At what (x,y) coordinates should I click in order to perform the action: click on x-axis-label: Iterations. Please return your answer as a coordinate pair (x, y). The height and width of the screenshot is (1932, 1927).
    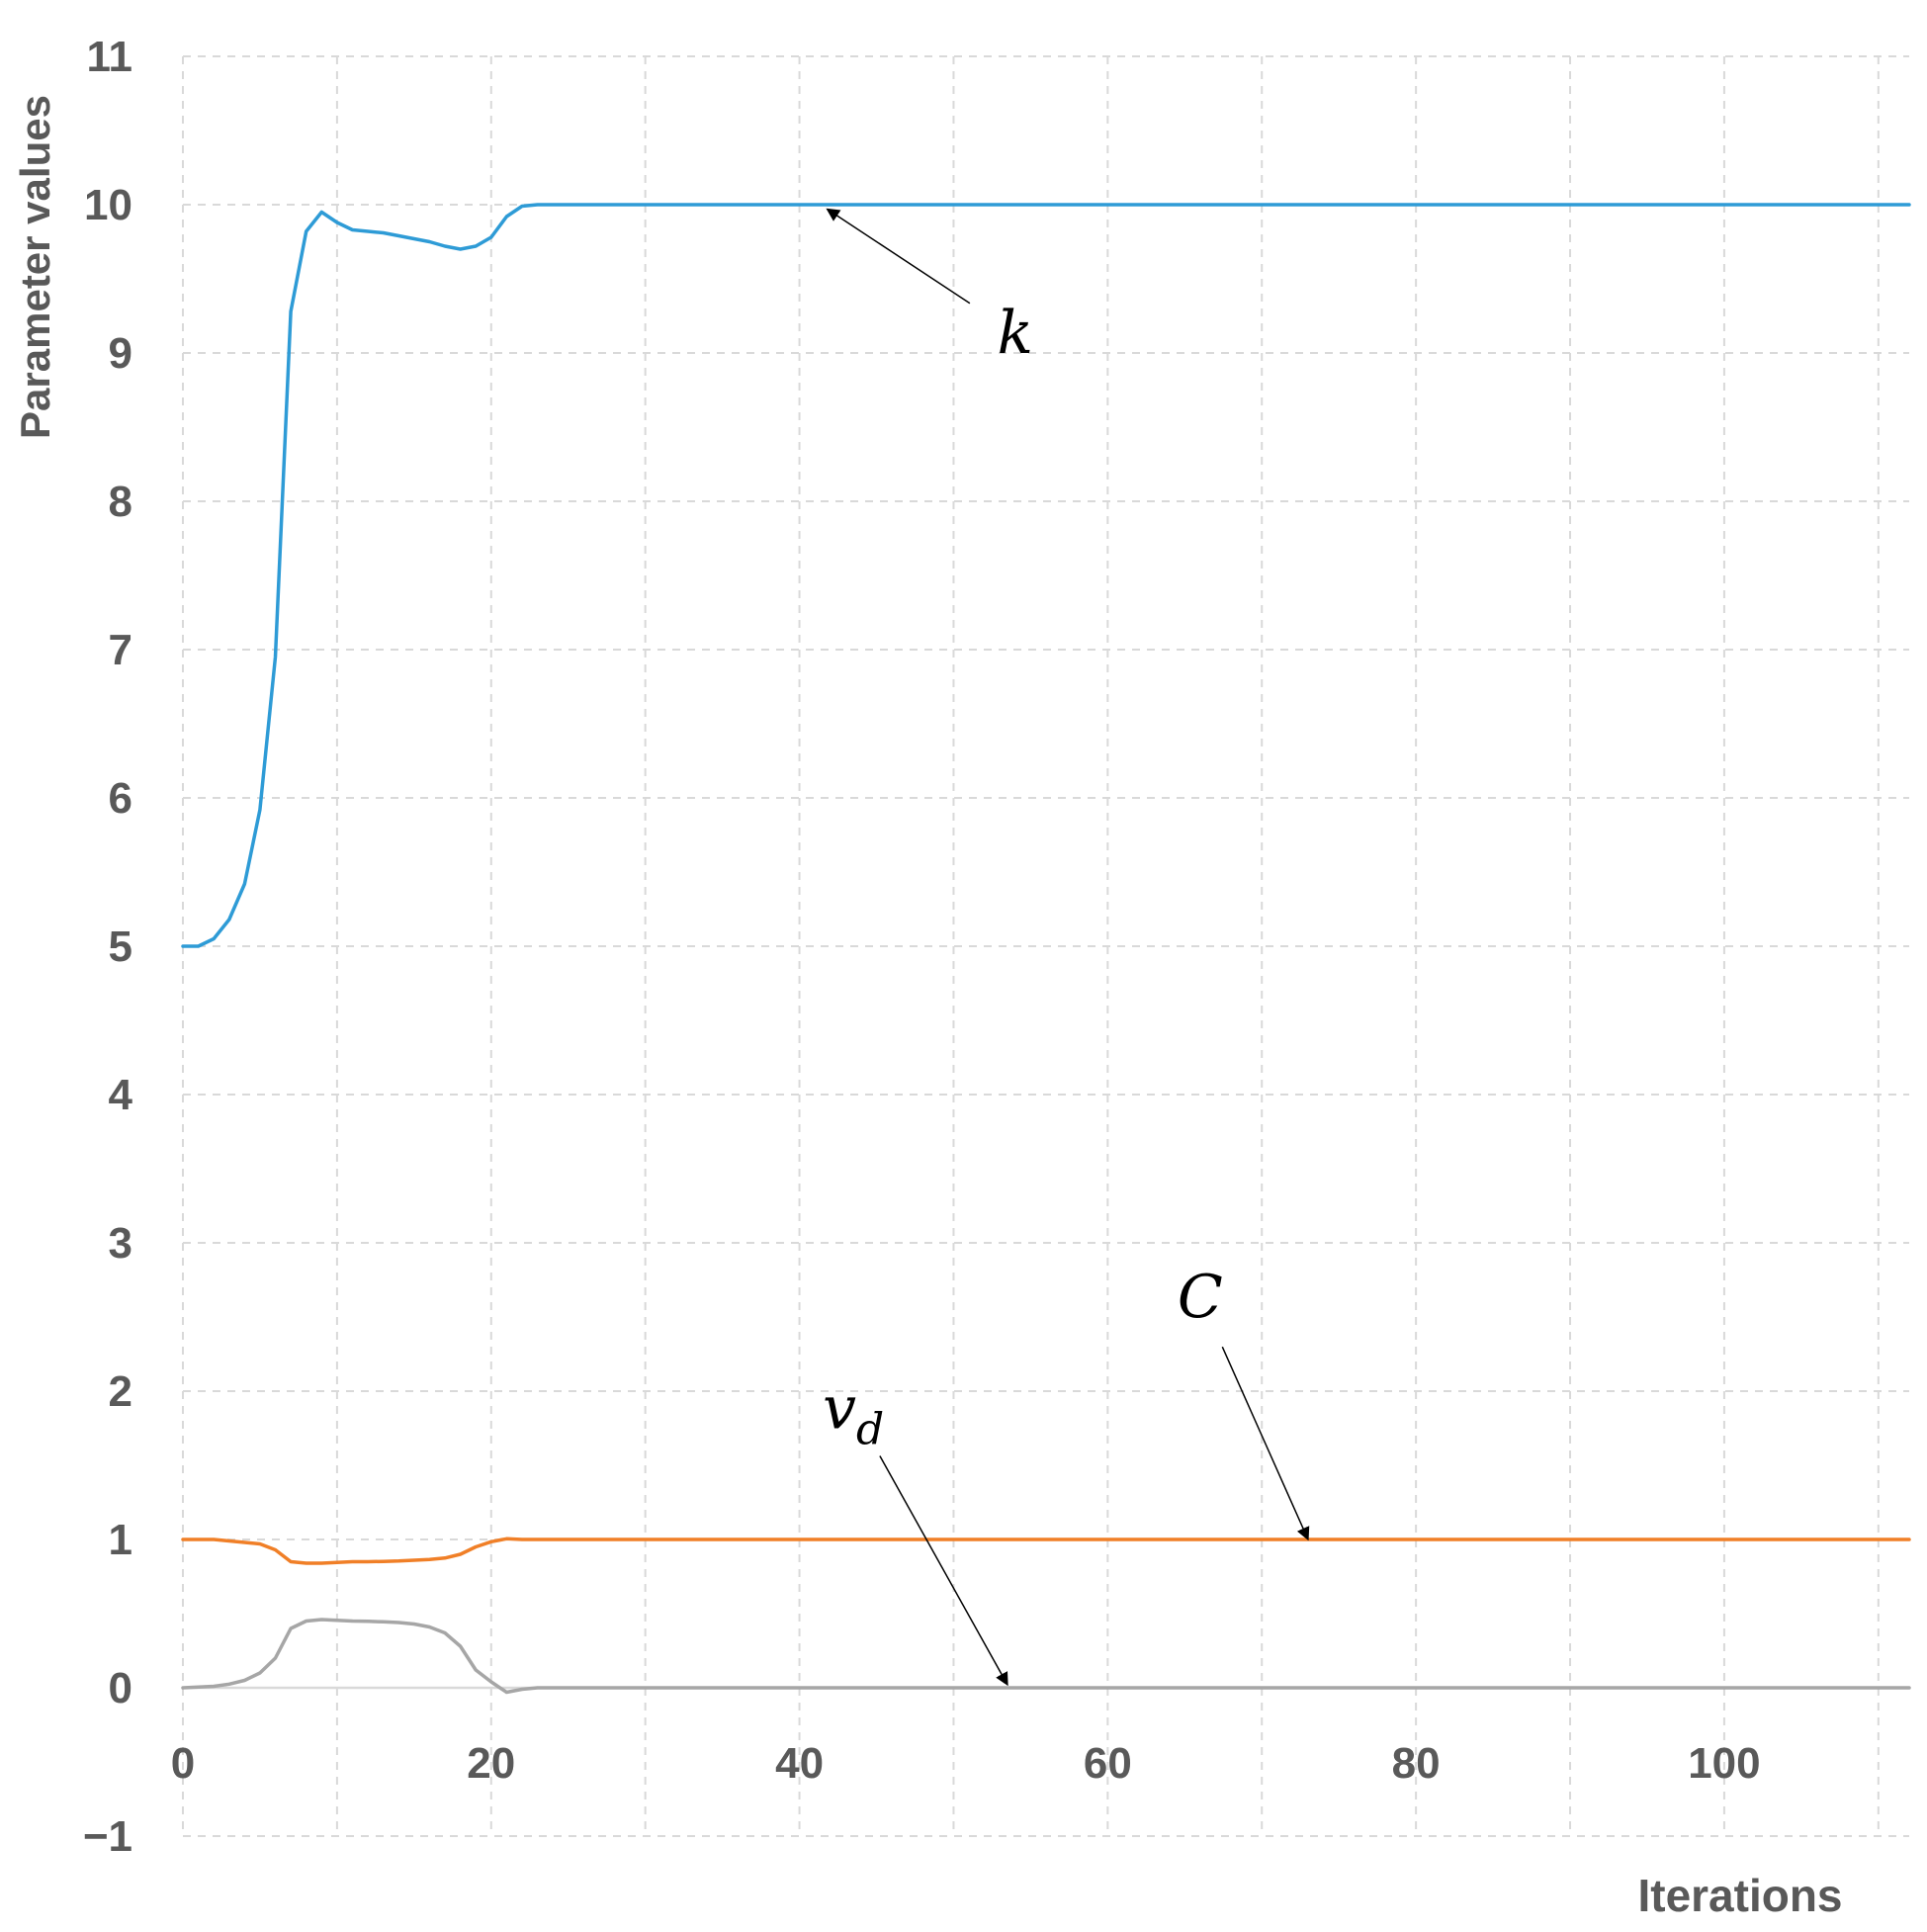
    Looking at the image, I should click on (1739, 1895).